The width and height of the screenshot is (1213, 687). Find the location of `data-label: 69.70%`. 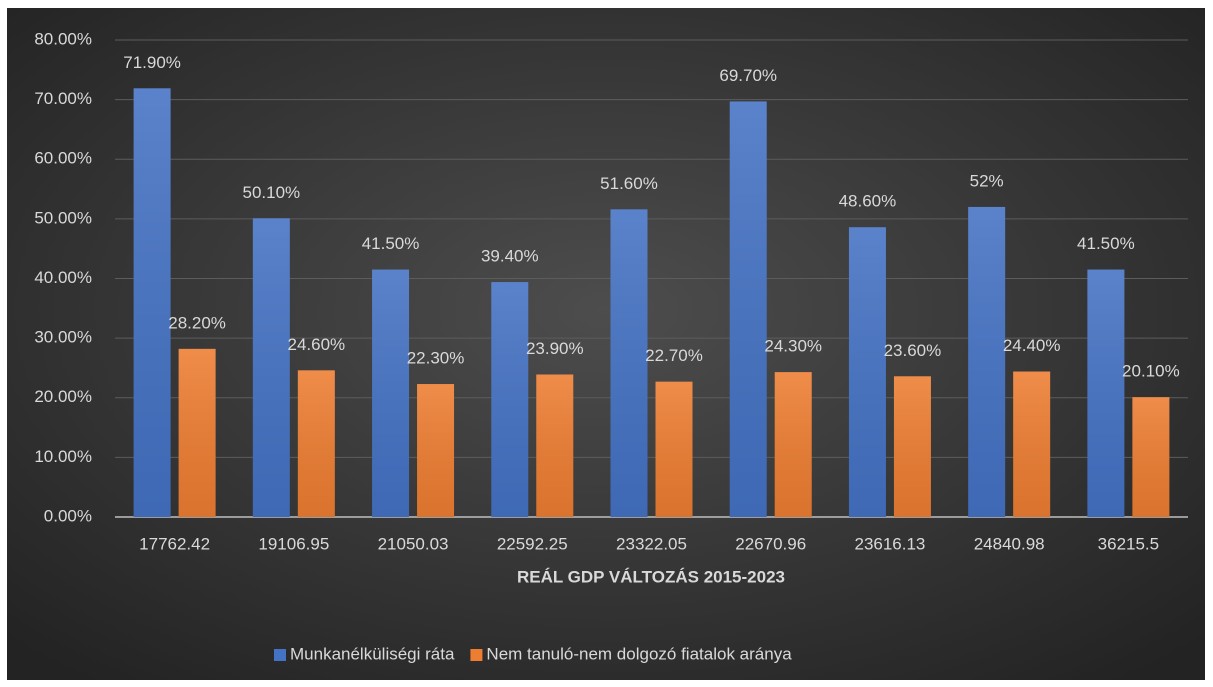

data-label: 69.70% is located at coordinates (748, 75).